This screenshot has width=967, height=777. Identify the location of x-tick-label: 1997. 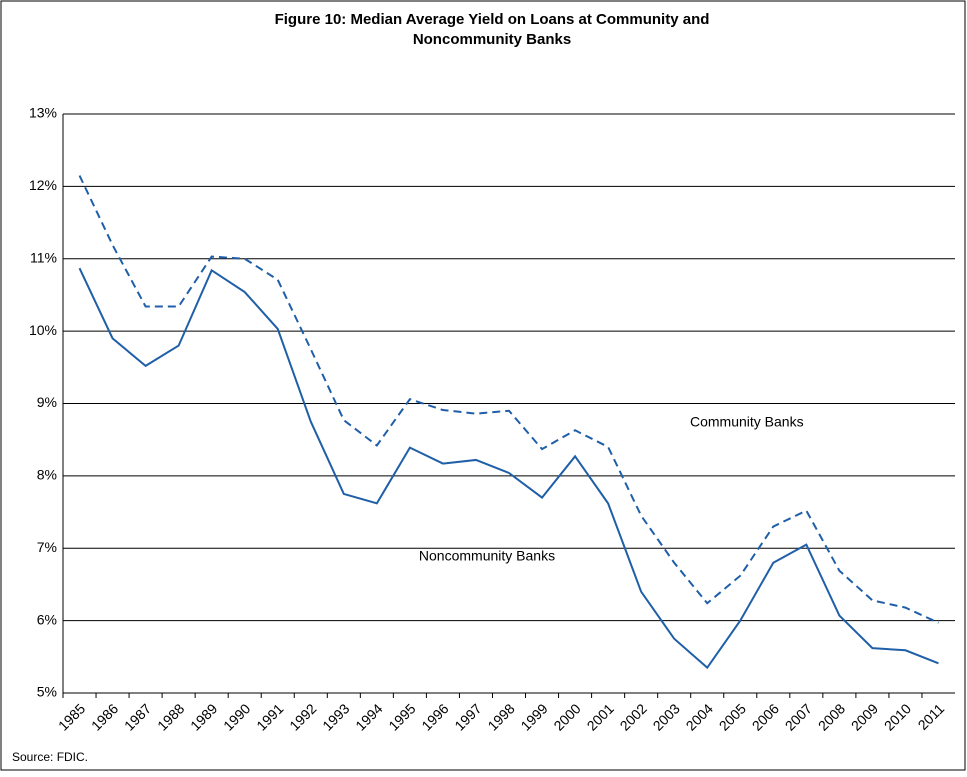
(467, 716).